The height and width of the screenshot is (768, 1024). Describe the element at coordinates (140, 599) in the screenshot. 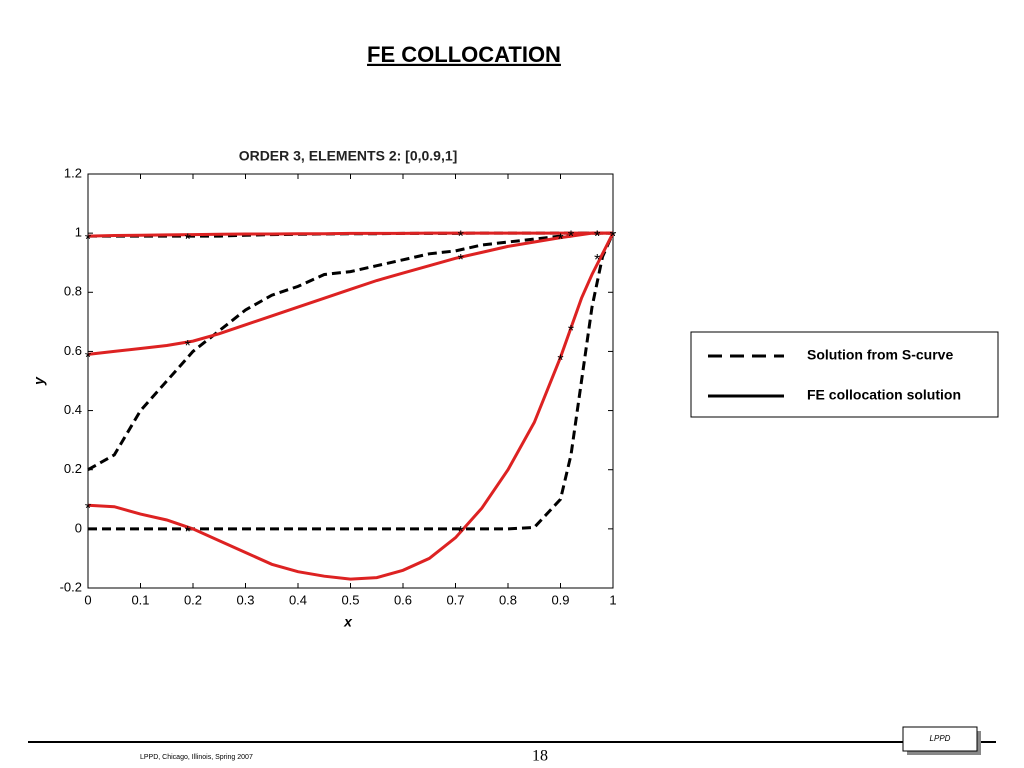

I see `x-tick-label: 0.1` at that location.